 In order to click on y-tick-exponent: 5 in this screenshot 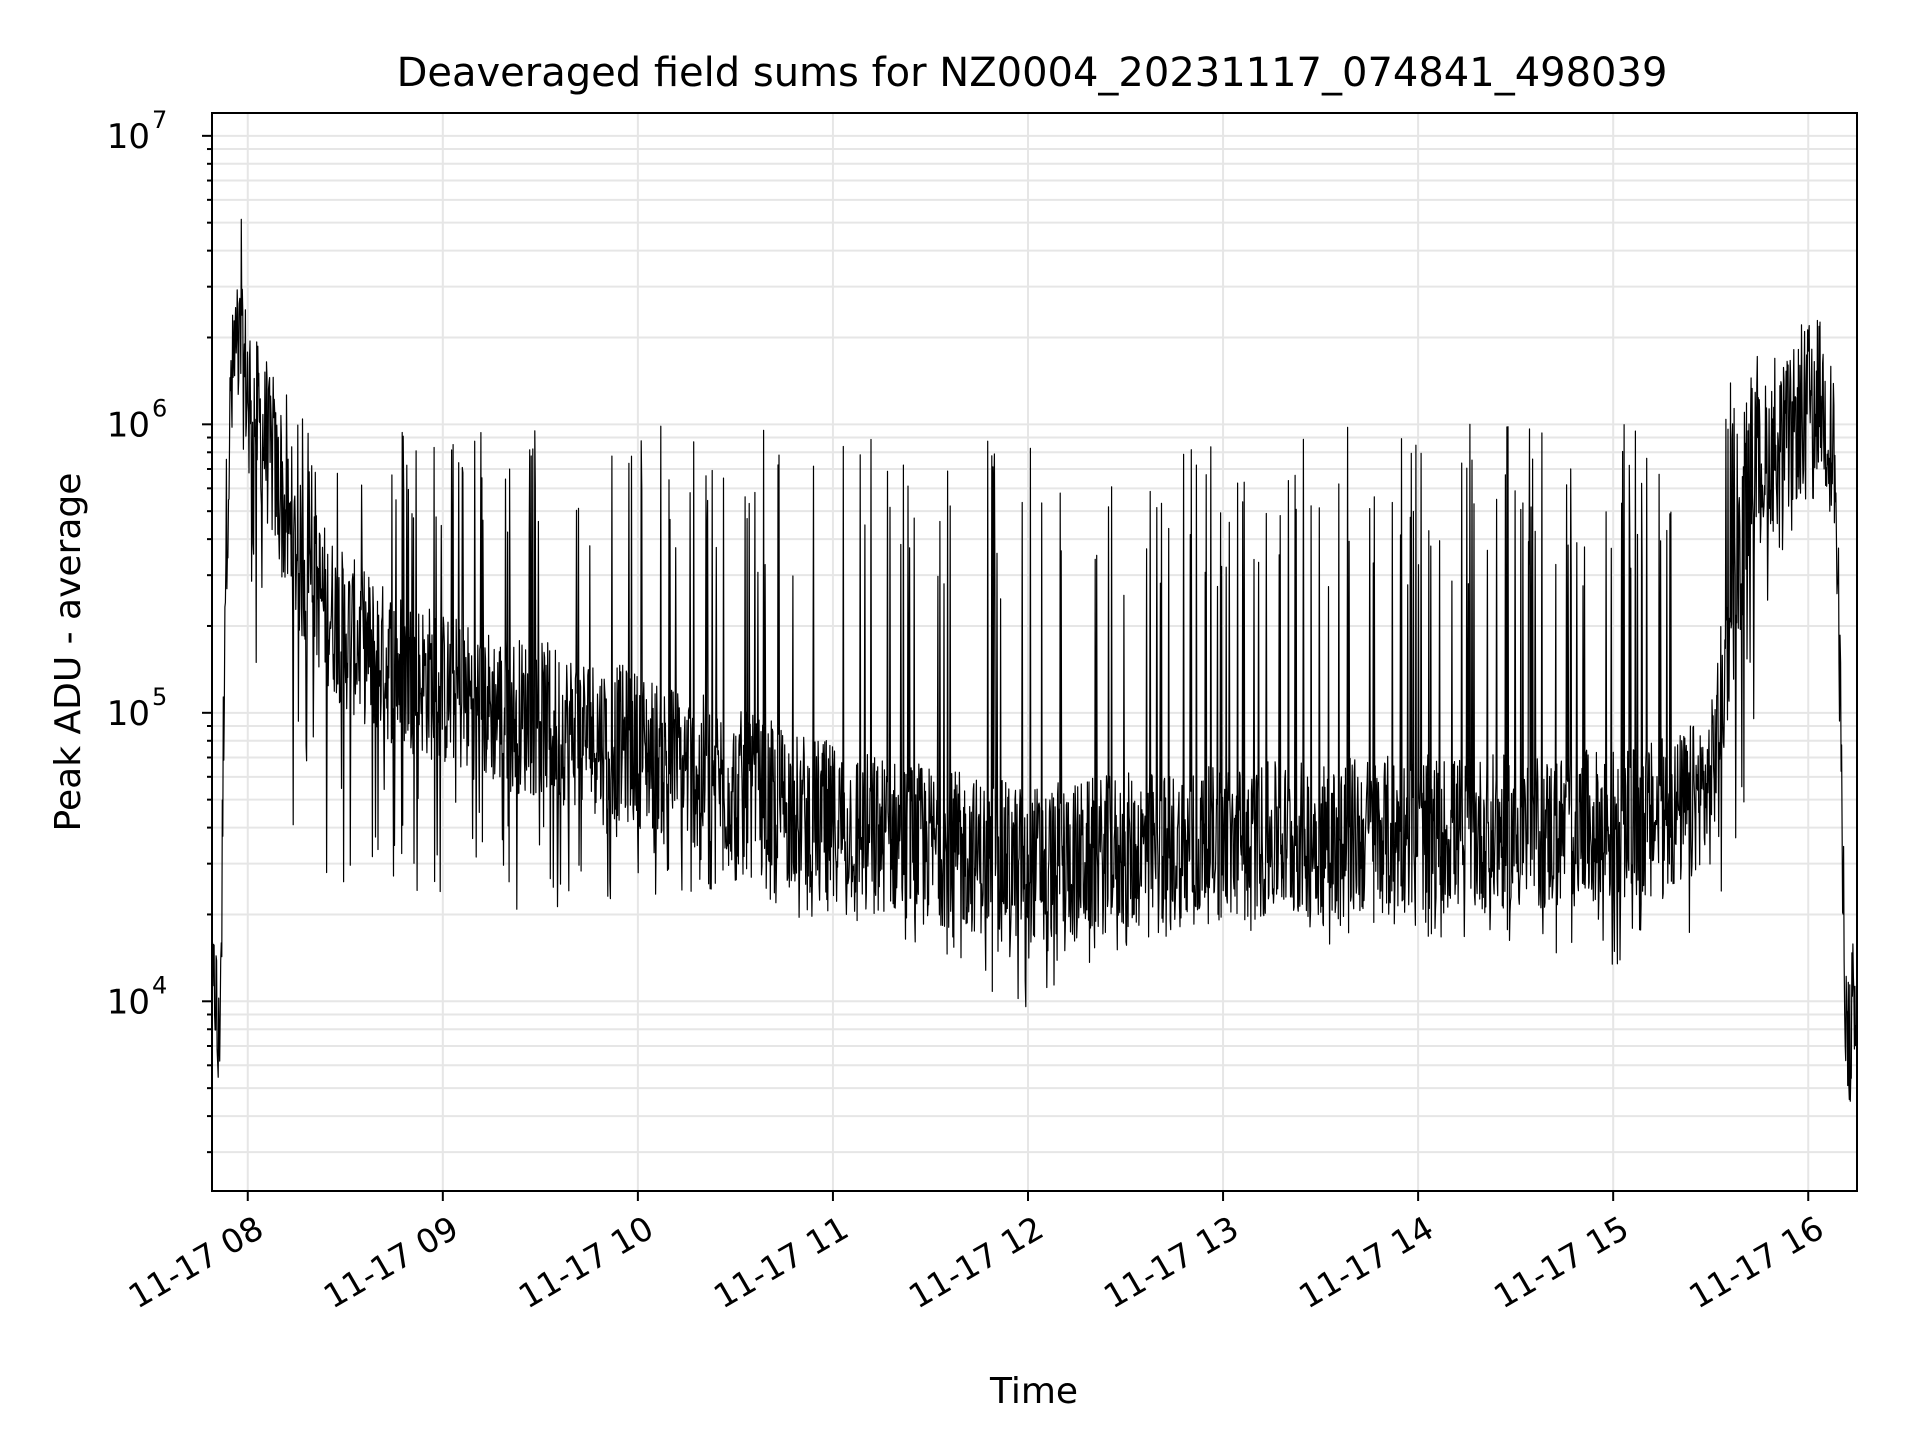, I will do `click(159, 697)`.